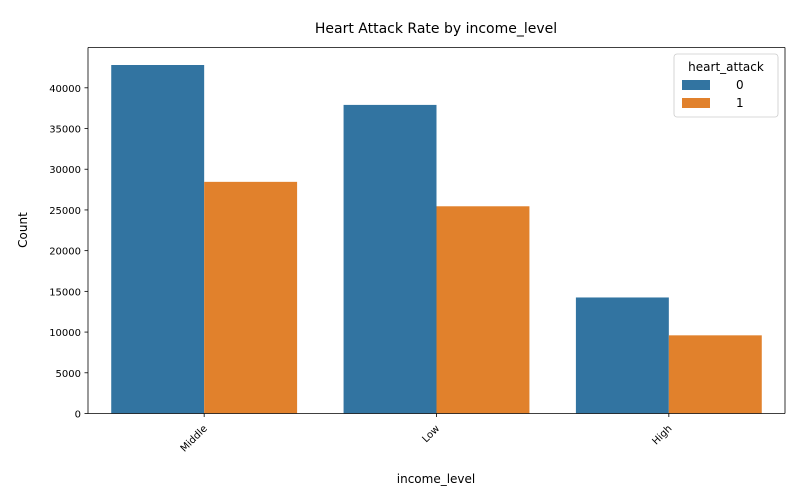 This screenshot has width=800, height=504. What do you see at coordinates (78, 415) in the screenshot?
I see `y-tick-label: 0` at bounding box center [78, 415].